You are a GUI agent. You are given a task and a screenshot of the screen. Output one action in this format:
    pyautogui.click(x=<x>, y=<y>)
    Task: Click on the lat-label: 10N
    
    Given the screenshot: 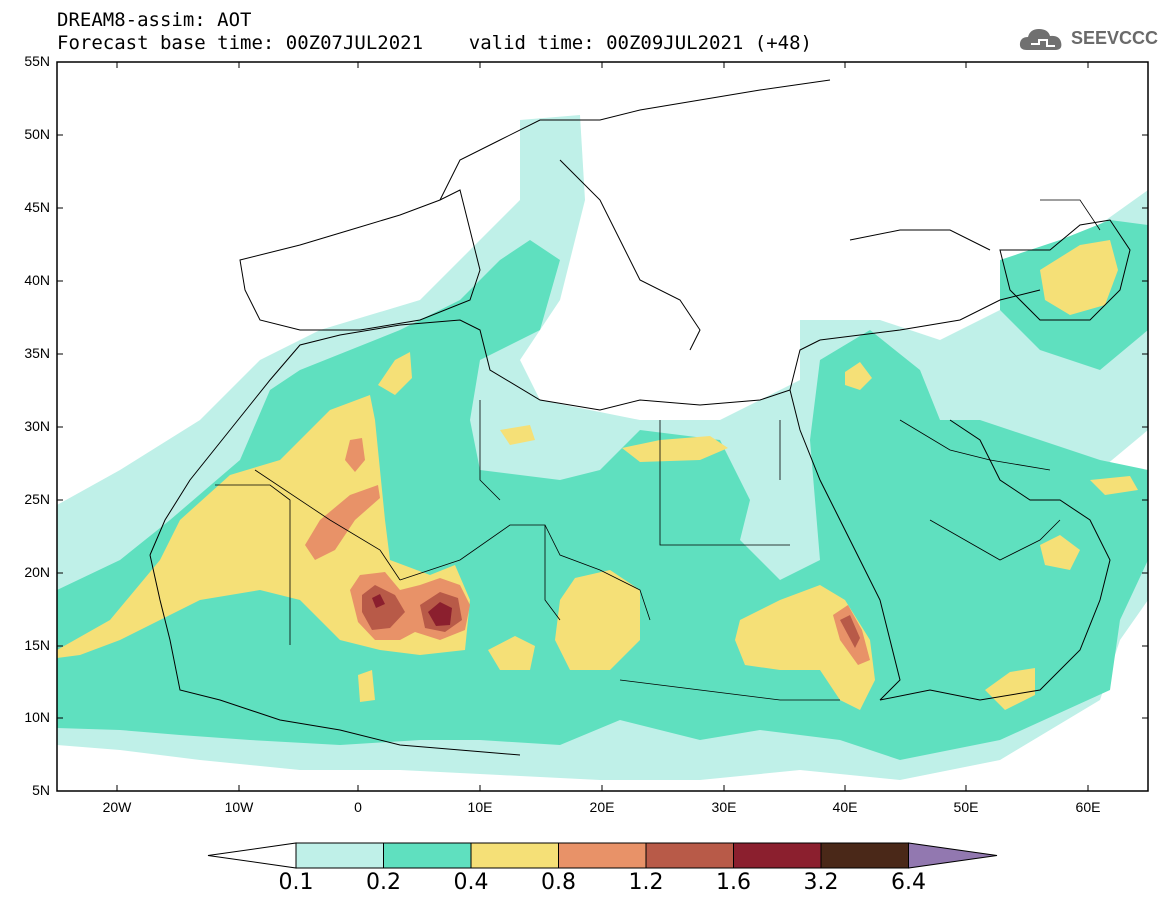 What is the action you would take?
    pyautogui.click(x=37, y=717)
    